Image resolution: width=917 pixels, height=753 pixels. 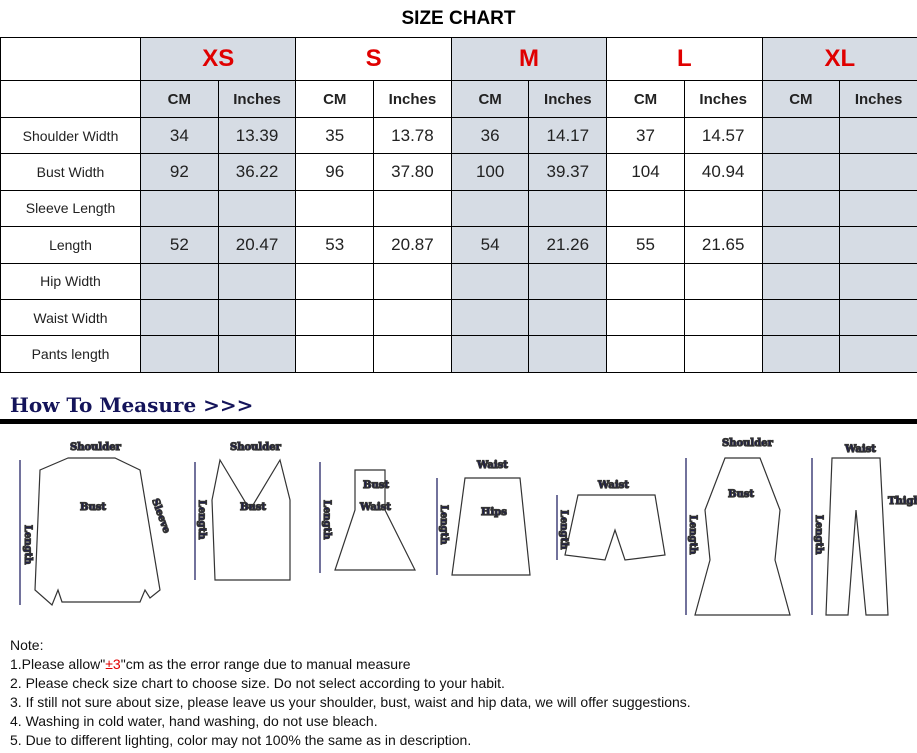 I want to click on row-label: Sleeve Length, so click(x=70, y=208).